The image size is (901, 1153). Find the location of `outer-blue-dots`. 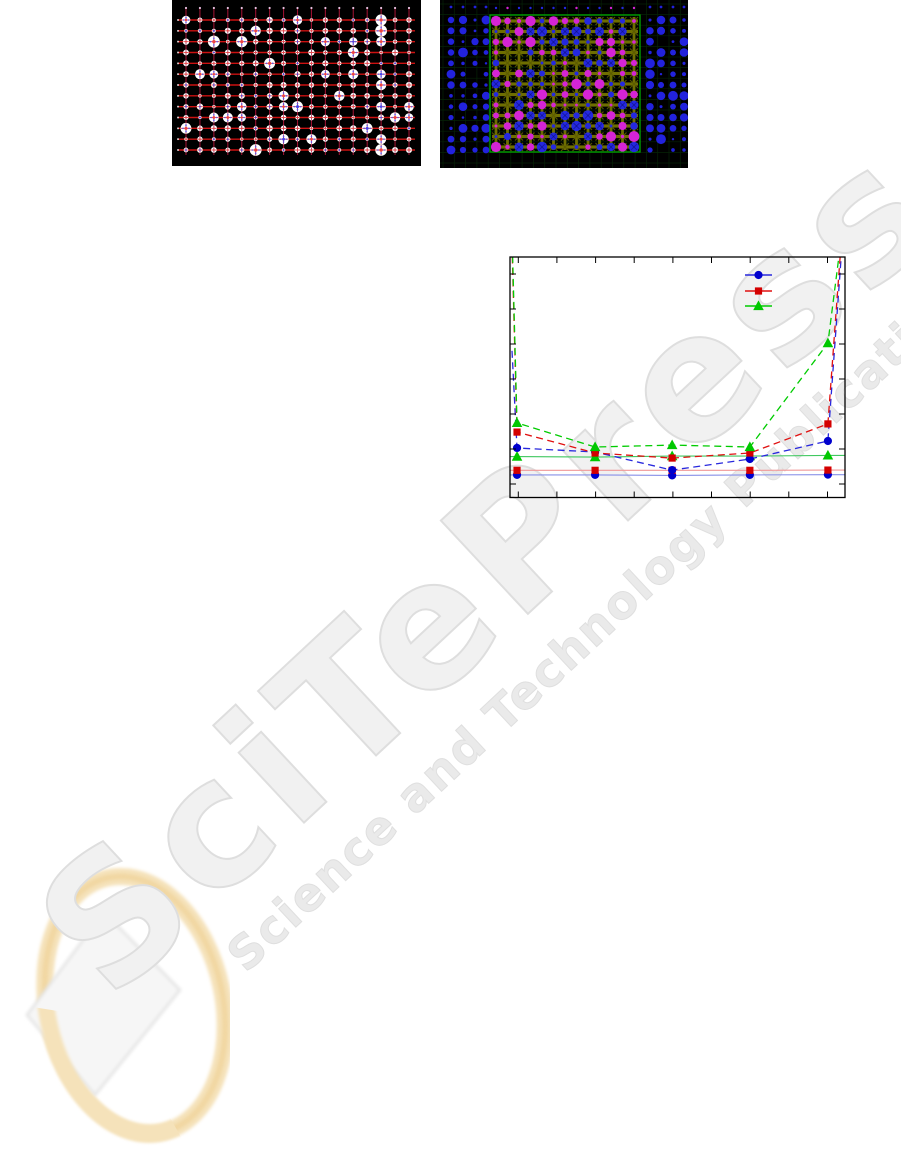

outer-blue-dots is located at coordinates (567, 80).